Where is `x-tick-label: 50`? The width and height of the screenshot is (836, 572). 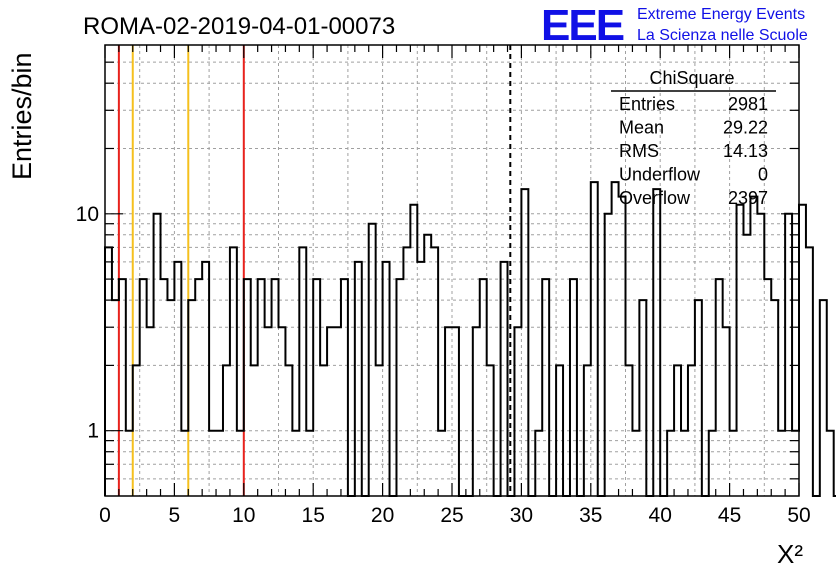 x-tick-label: 50 is located at coordinates (798, 515).